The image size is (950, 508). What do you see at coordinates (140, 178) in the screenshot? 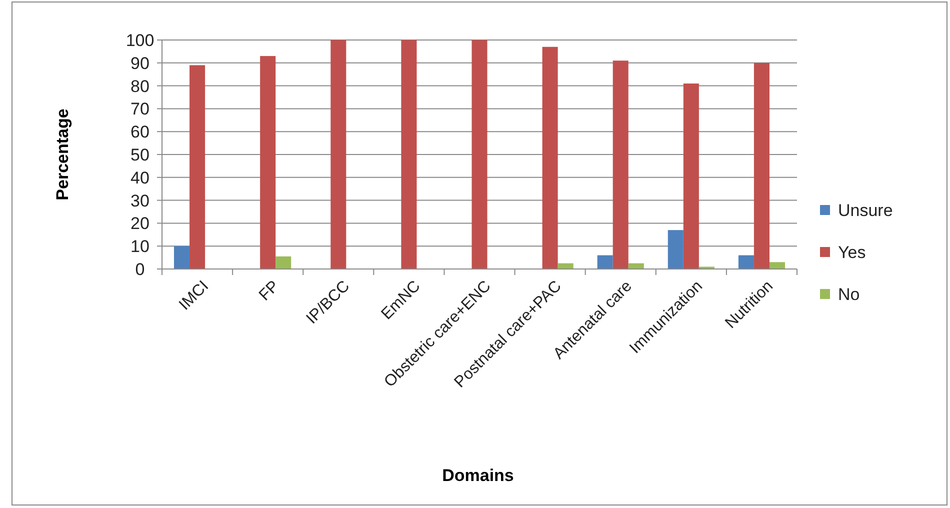
I see `y-tick-label: 40` at bounding box center [140, 178].